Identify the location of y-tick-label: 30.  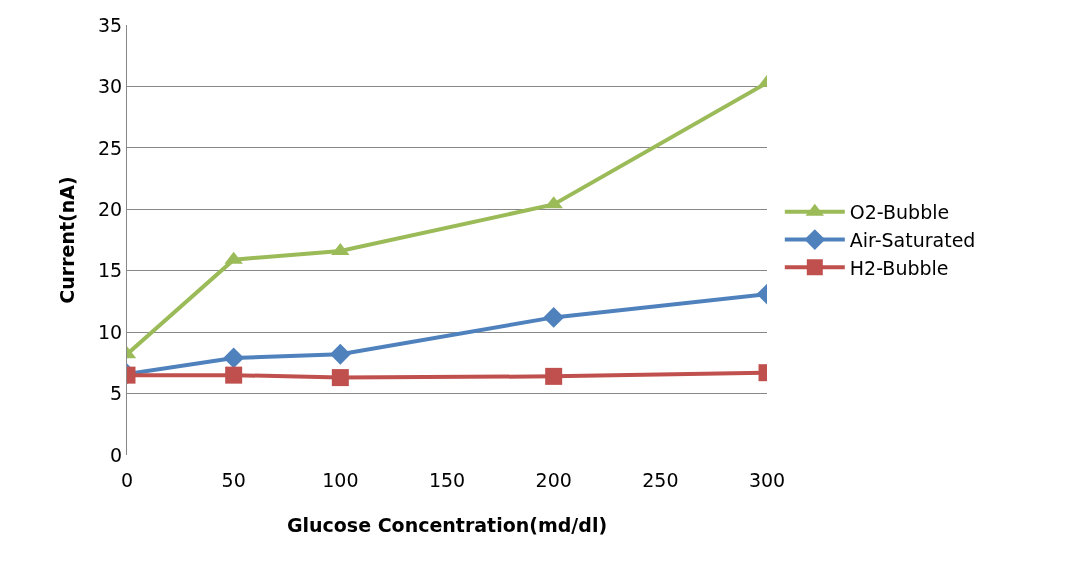
(110, 86).